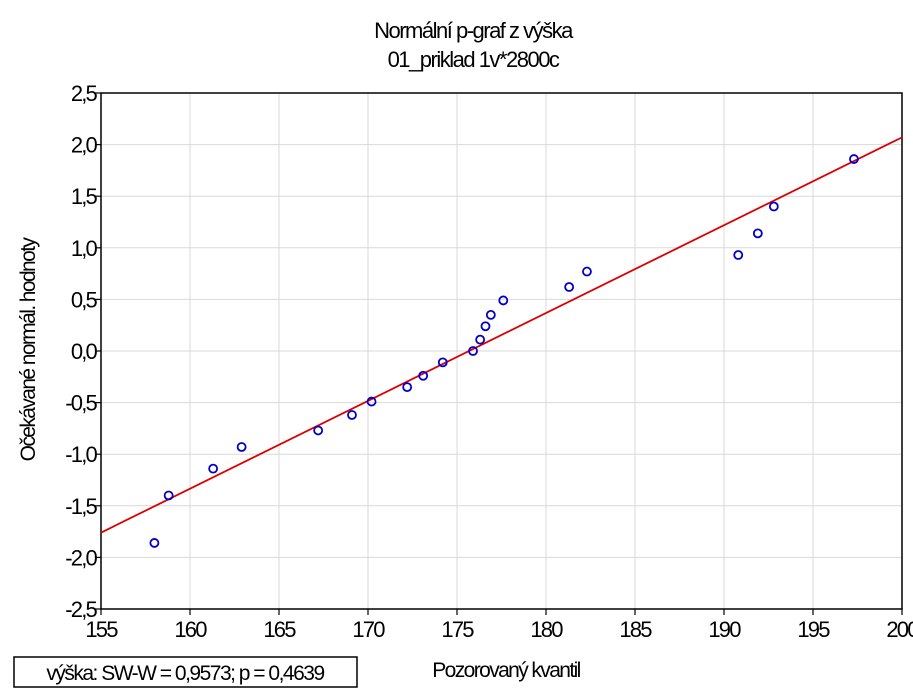  I want to click on y-tick-label: -2,0, so click(81, 557).